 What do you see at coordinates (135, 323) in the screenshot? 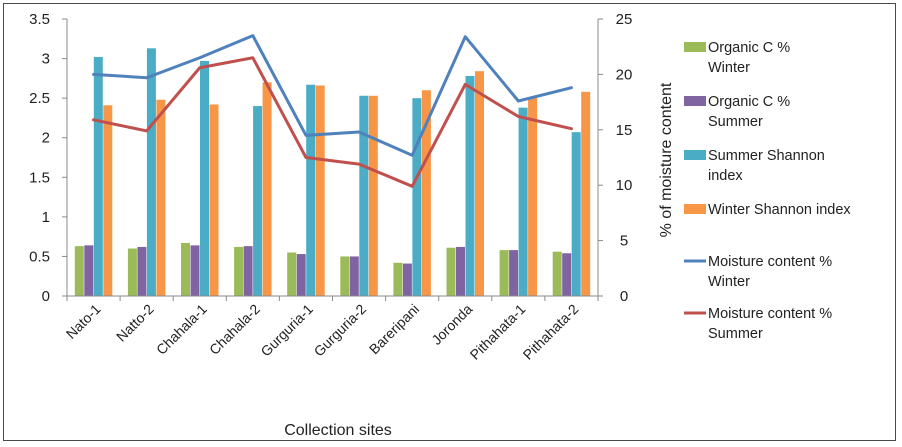
I see `category-label-natto-2: Natto-2` at bounding box center [135, 323].